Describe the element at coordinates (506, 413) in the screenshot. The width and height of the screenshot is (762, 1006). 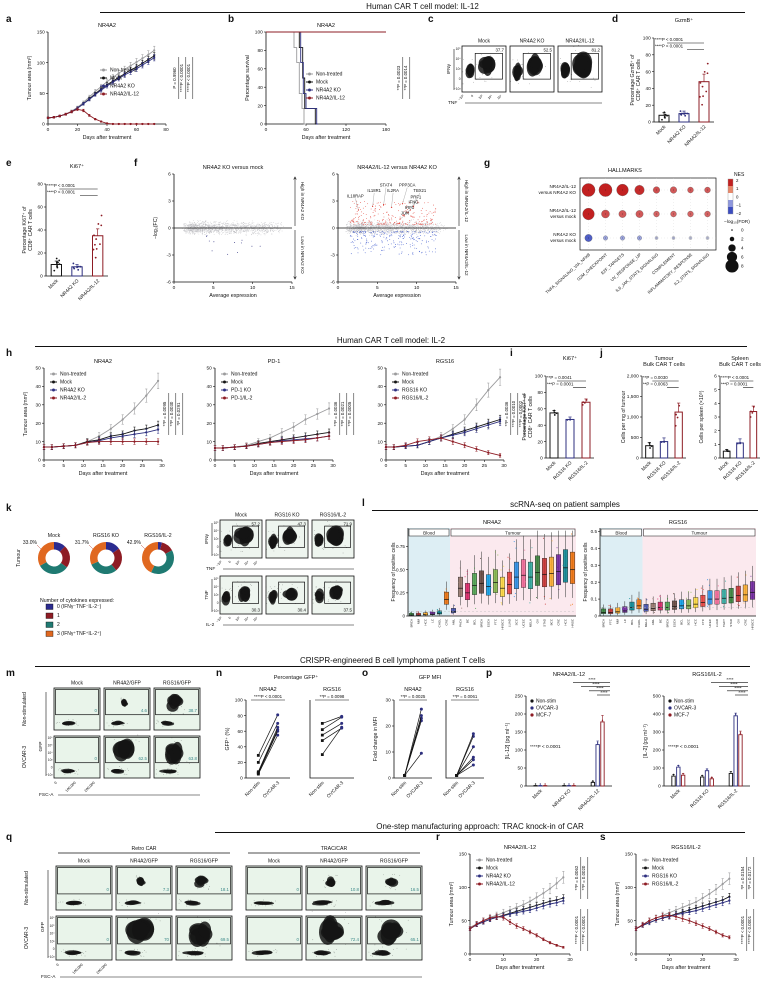
I see `svg-text: **P = 0.0036` at that location.